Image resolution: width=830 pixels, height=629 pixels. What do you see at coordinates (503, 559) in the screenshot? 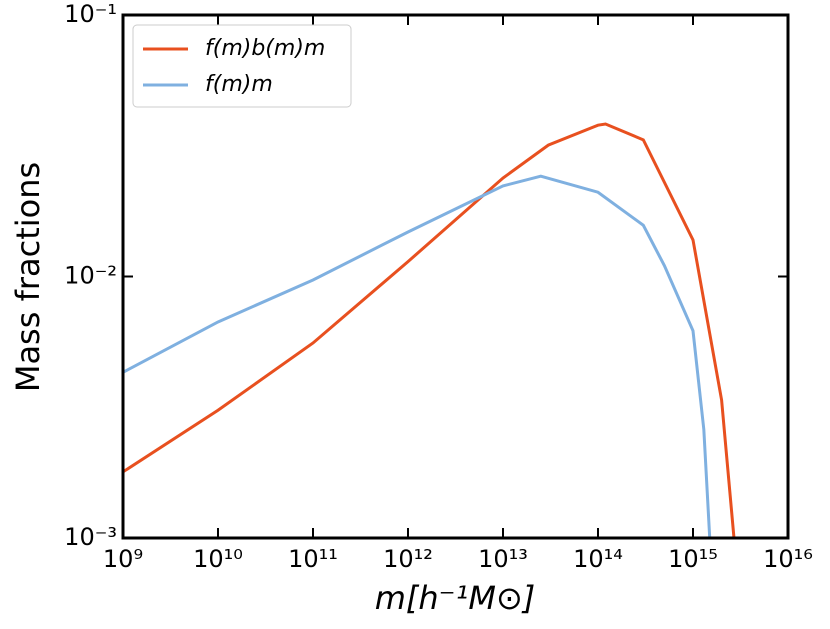
I see `x-tick-label: 10¹³` at bounding box center [503, 559].